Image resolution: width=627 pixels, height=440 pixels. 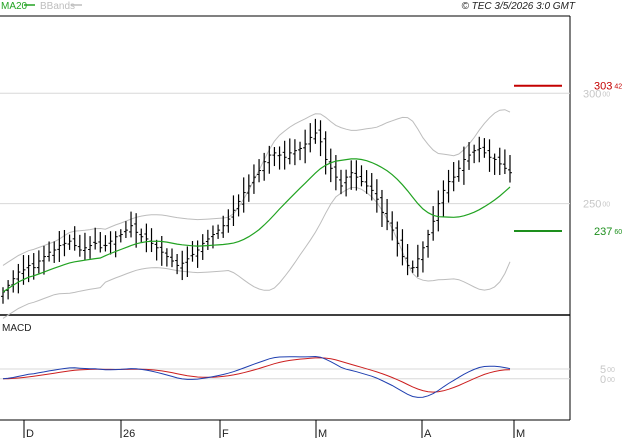 I want to click on support-level-label: 237 60, so click(x=608, y=232).